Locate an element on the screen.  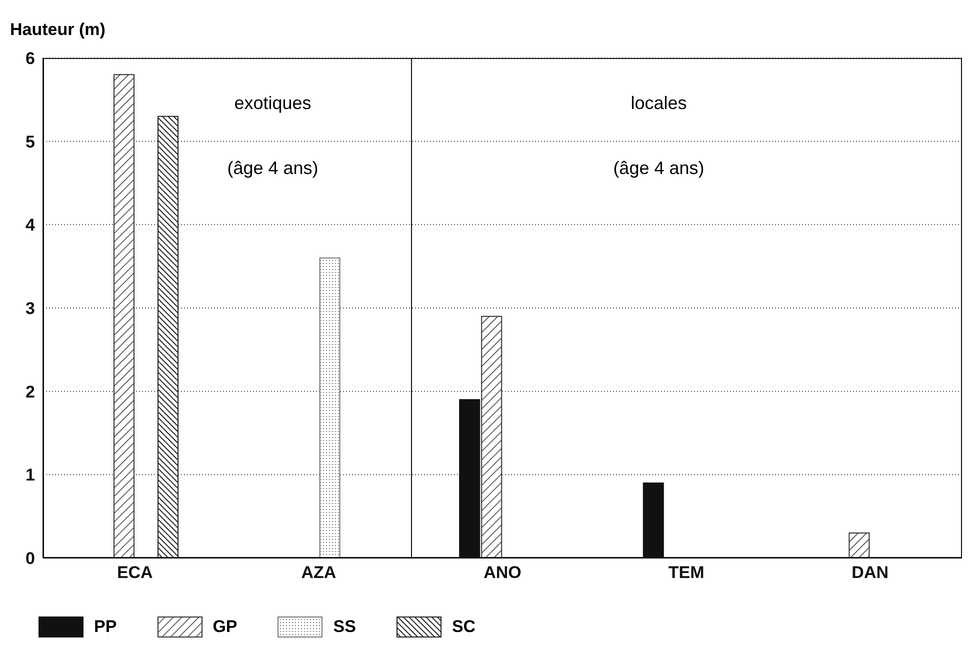
legend-label: SS is located at coordinates (344, 627).